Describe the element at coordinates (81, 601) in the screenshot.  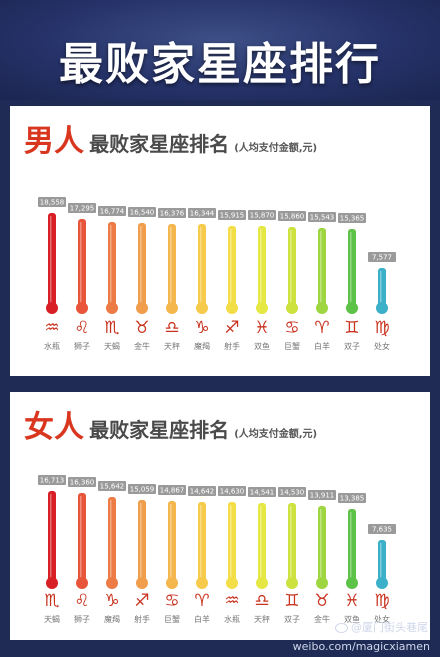
I see `female-zodiac-symbol-icon: ♌` at that location.